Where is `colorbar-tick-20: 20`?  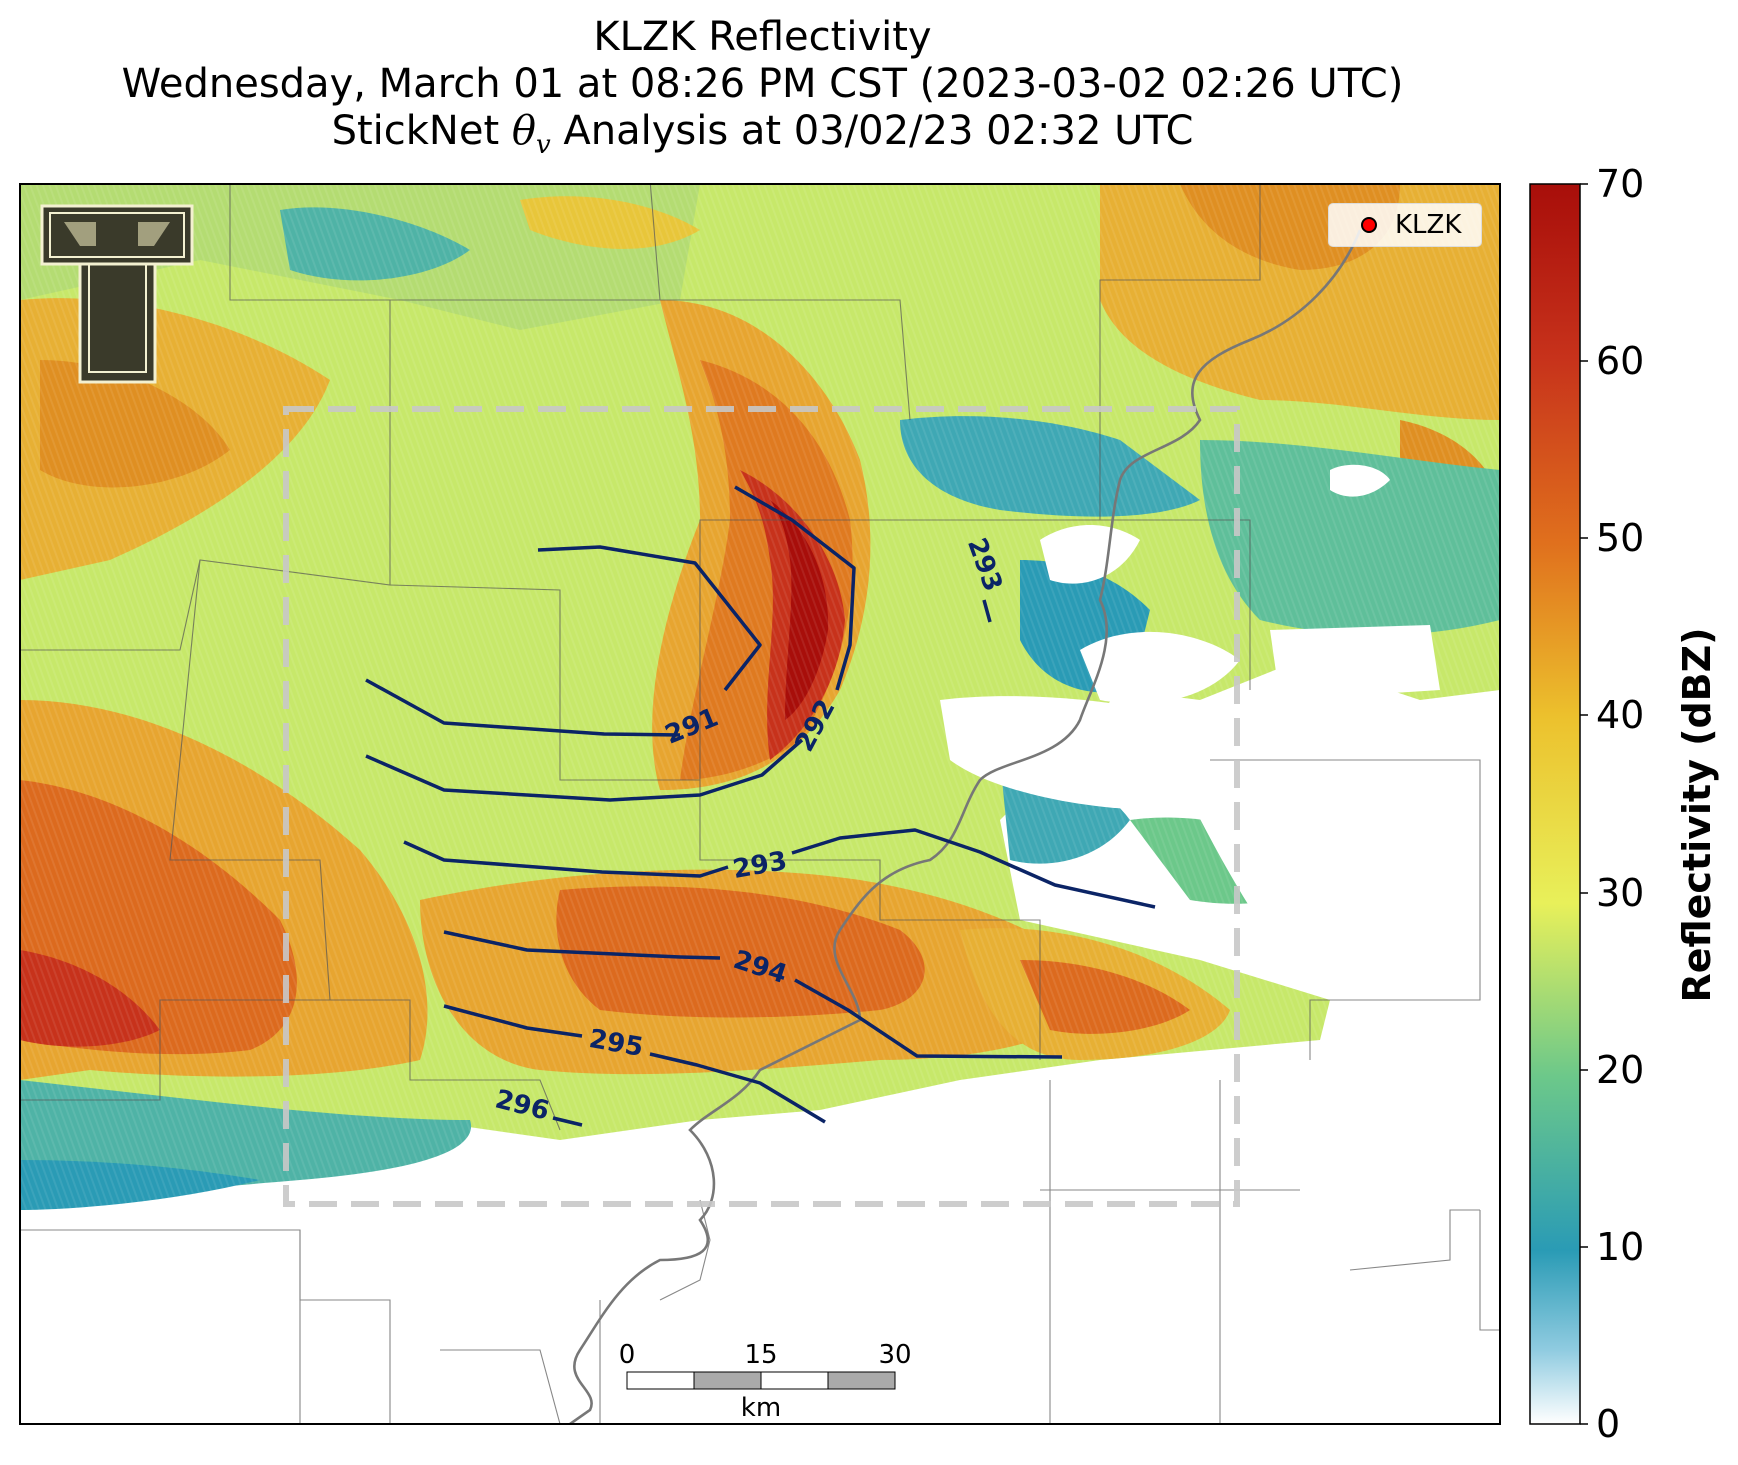
colorbar-tick-20: 20 is located at coordinates (1620, 1070).